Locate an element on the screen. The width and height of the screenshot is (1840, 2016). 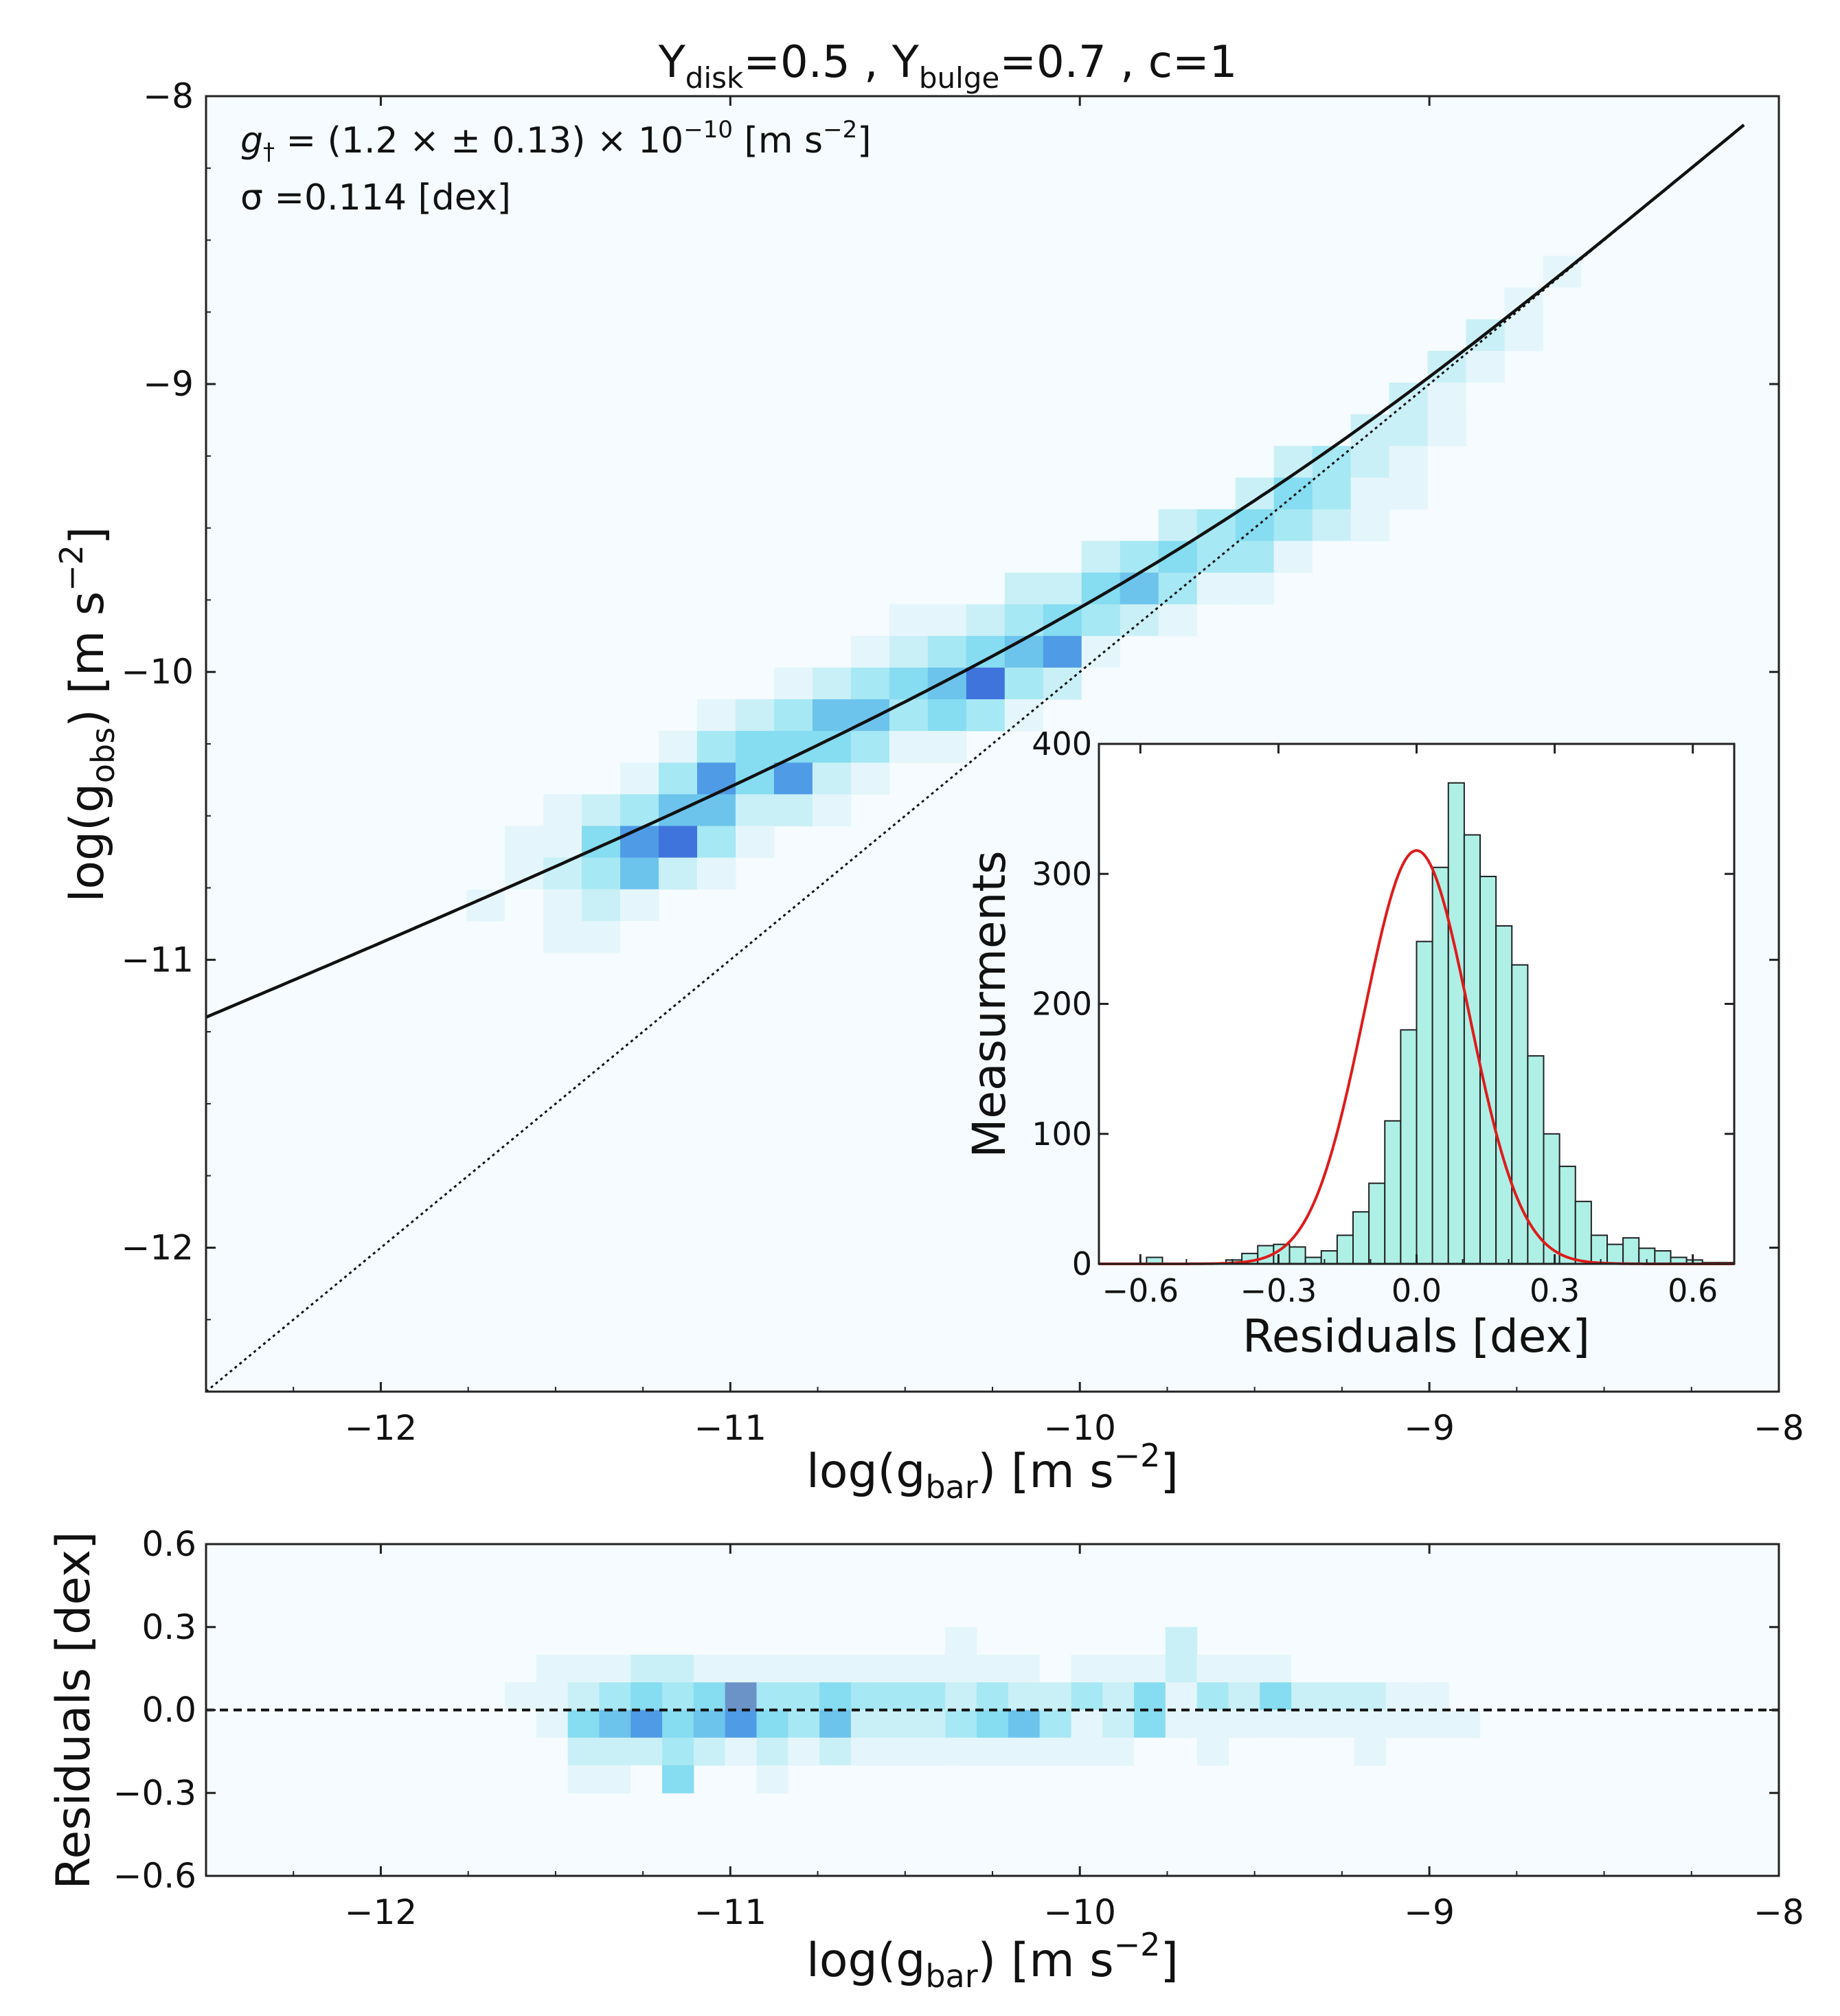
residuals-heatmap is located at coordinates (1024, 1724).